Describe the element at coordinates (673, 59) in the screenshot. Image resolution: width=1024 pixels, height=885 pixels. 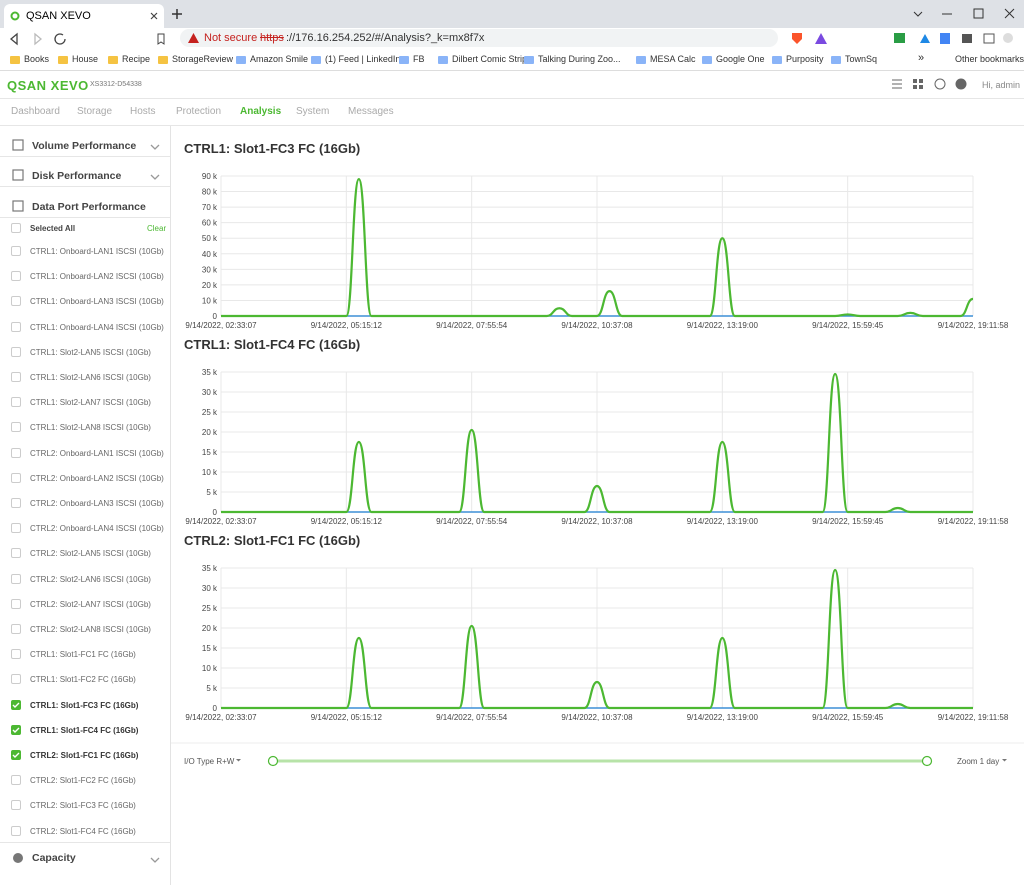
I see `bookmark: MESA Calc` at that location.